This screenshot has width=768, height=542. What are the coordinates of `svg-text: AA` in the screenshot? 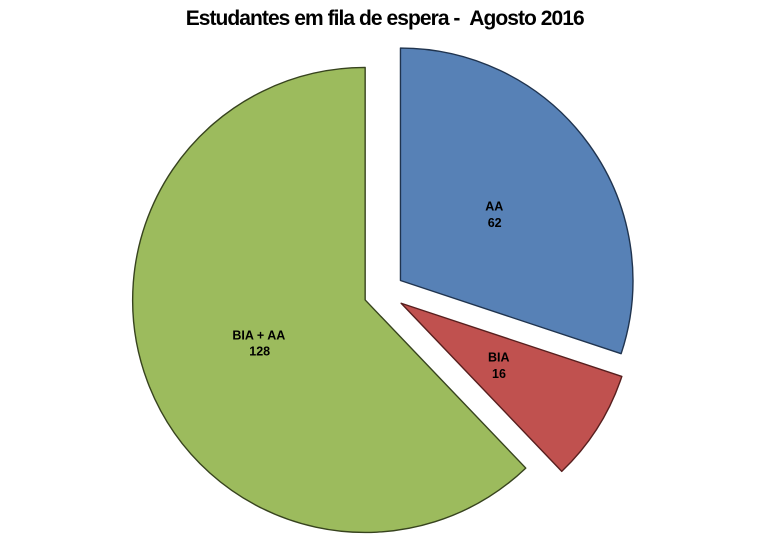 It's located at (494, 207).